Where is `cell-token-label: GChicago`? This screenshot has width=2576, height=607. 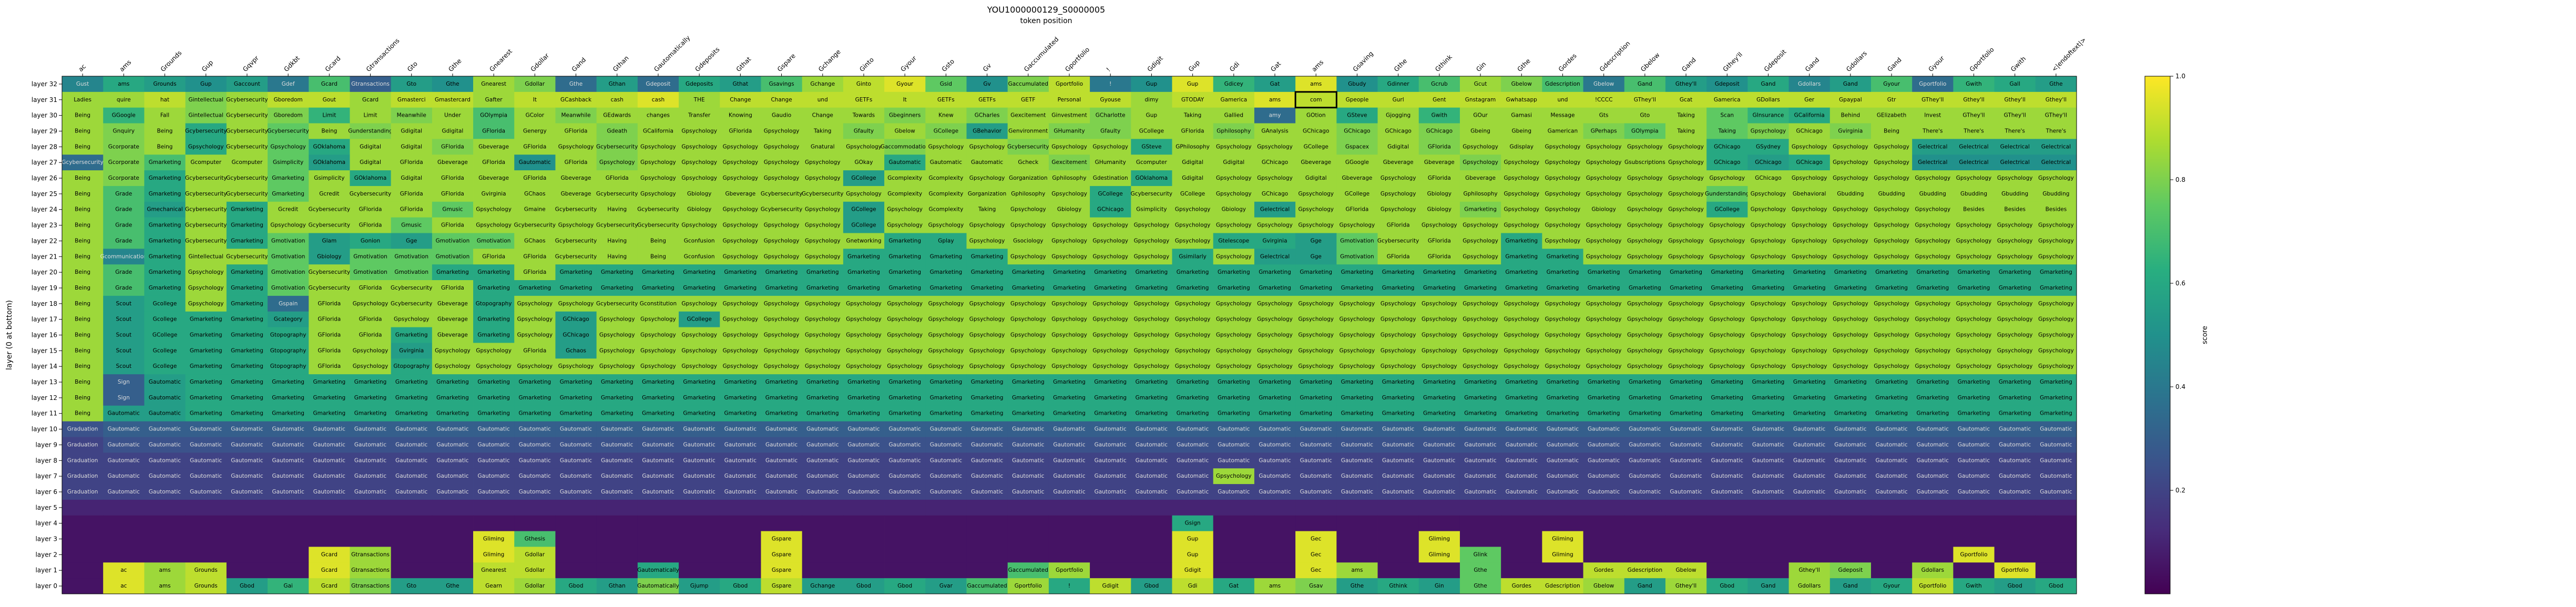
cell-token-label: GChicago is located at coordinates (1275, 194).